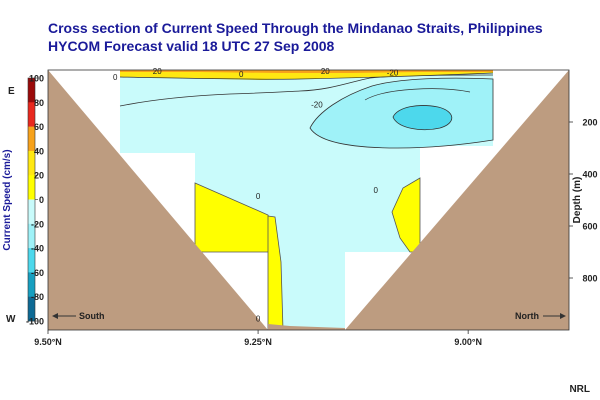 The height and width of the screenshot is (400, 600). Describe the element at coordinates (7, 199) in the screenshot. I see `colorbar-title: Current Speed (cm/s)` at that location.